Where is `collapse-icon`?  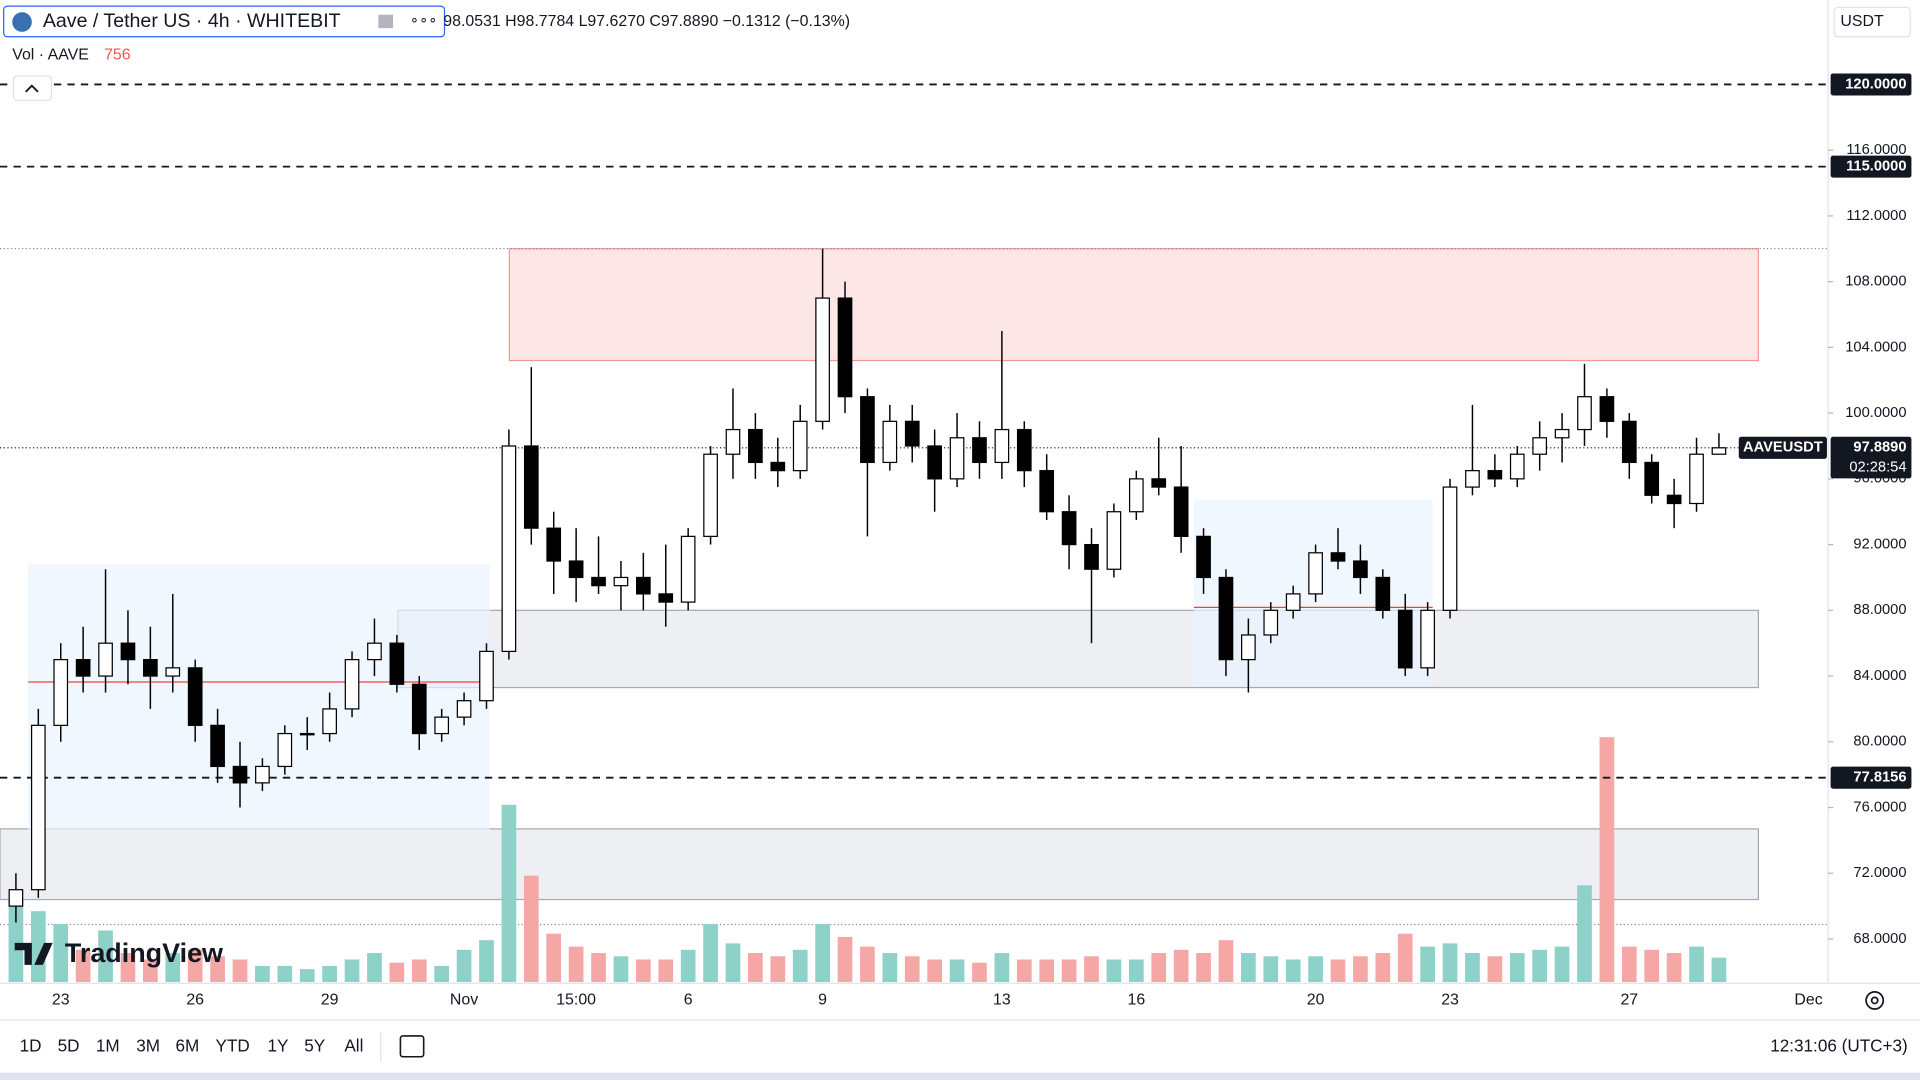
collapse-icon is located at coordinates (32, 88).